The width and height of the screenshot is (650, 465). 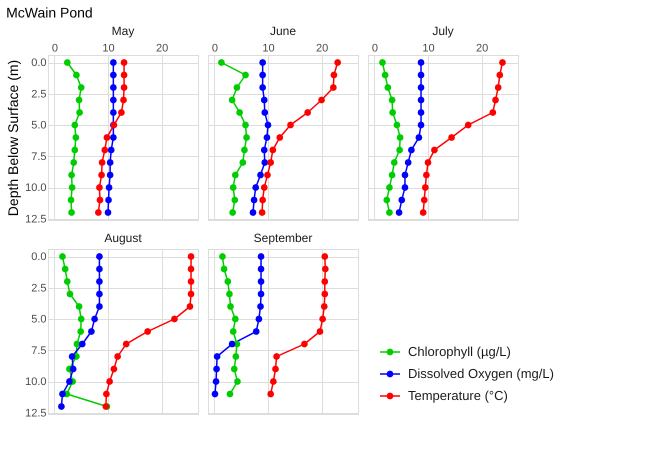 I want to click on chart-title: July, so click(x=443, y=31).